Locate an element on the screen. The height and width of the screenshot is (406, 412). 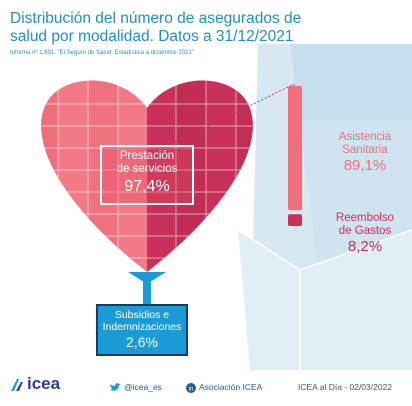
linkedin-name: Asociación ICEA is located at coordinates (231, 387).